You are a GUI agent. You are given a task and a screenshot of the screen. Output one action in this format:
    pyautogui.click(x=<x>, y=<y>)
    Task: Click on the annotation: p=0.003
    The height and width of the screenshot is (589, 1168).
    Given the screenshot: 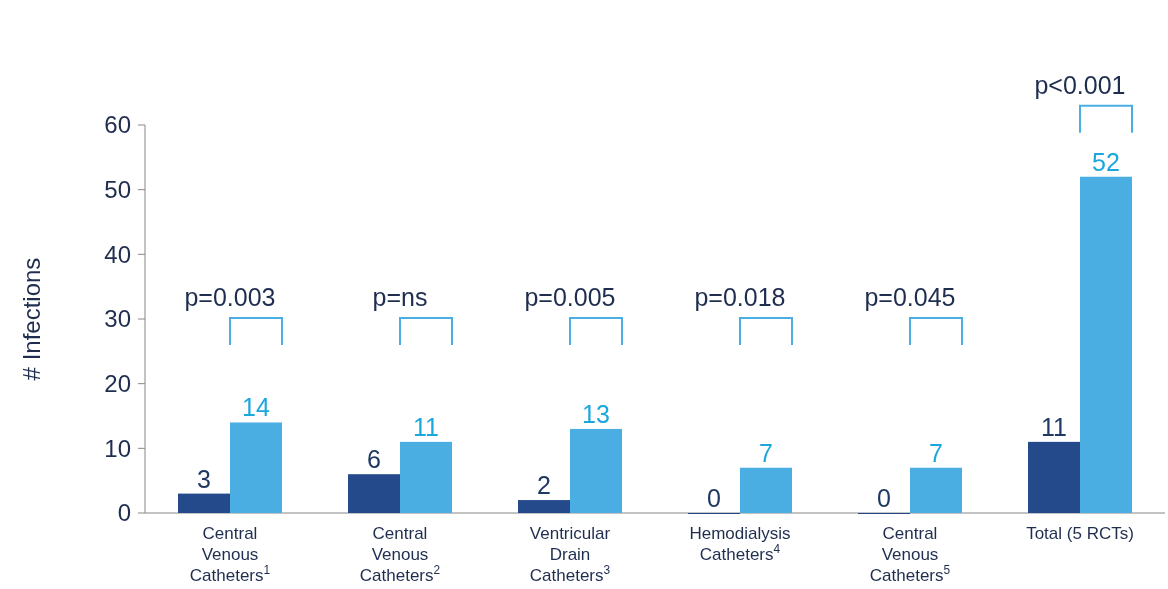 What is the action you would take?
    pyautogui.click(x=230, y=297)
    